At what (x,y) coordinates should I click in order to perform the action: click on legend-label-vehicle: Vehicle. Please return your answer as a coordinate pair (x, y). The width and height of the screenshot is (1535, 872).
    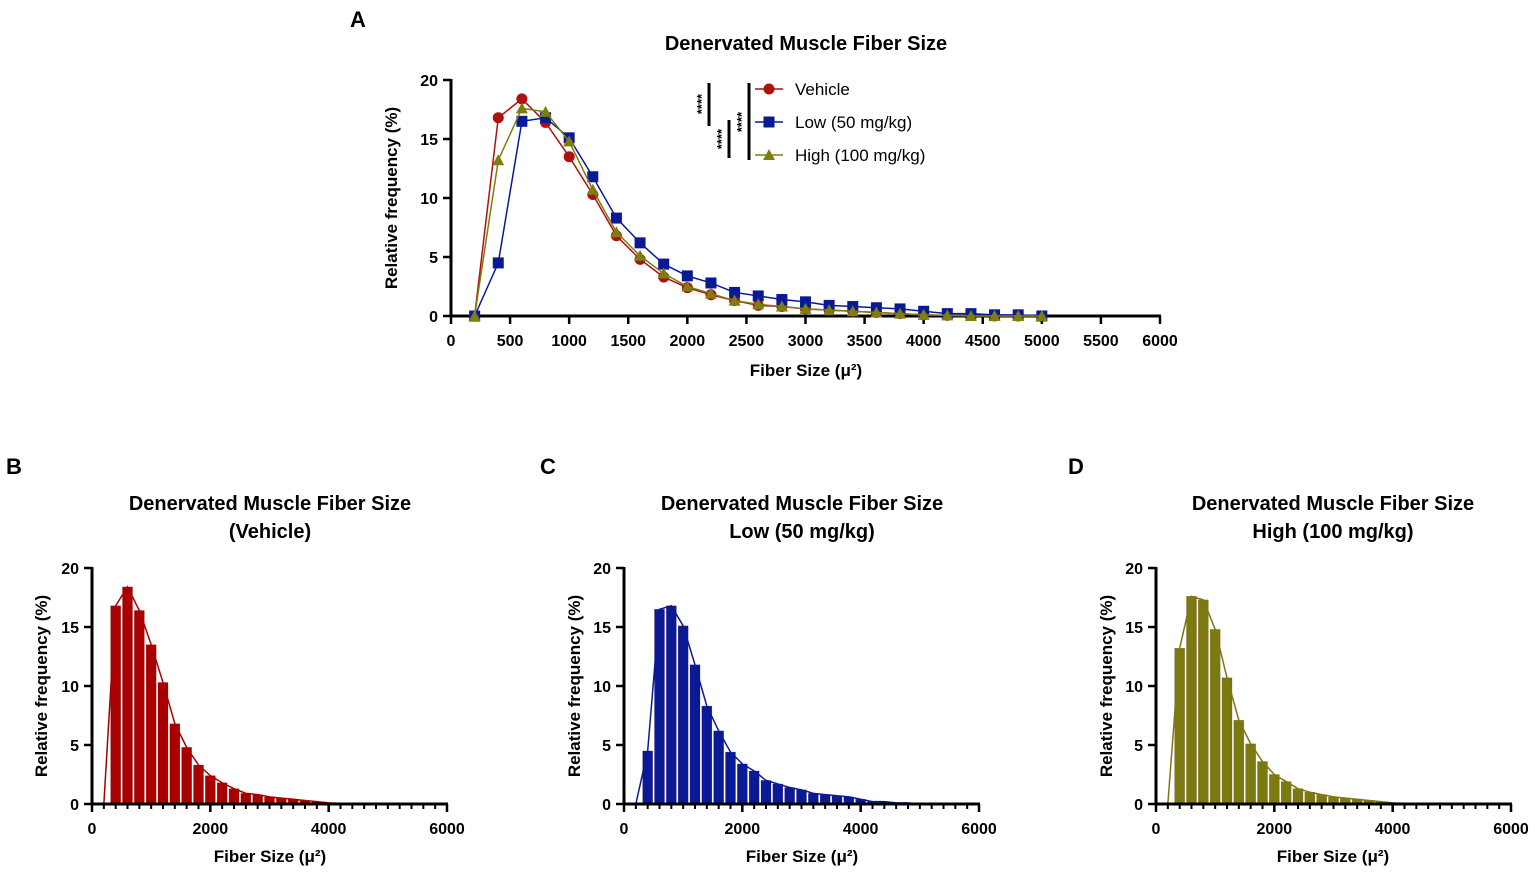
    Looking at the image, I should click on (822, 89).